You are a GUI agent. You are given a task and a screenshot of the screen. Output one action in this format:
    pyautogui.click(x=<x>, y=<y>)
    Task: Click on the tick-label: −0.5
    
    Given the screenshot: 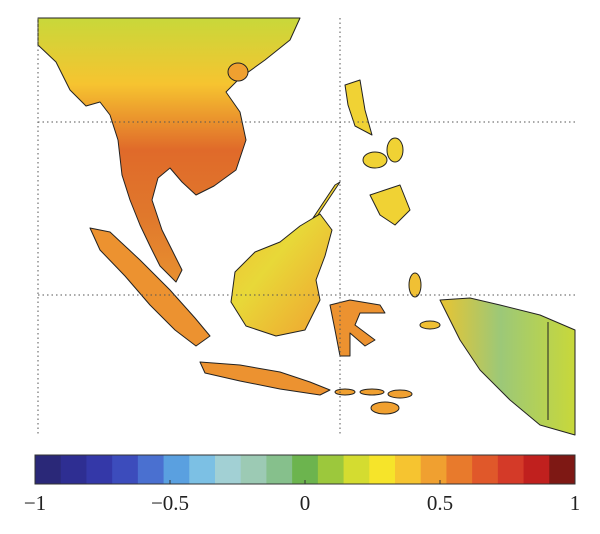 What is the action you would take?
    pyautogui.click(x=170, y=503)
    